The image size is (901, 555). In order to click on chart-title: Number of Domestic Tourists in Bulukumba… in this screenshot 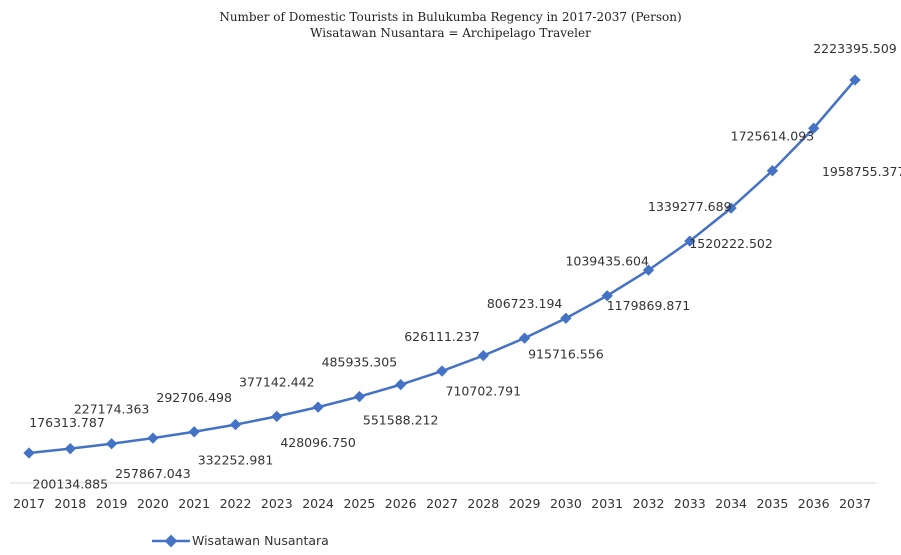, I will do `click(450, 17)`.